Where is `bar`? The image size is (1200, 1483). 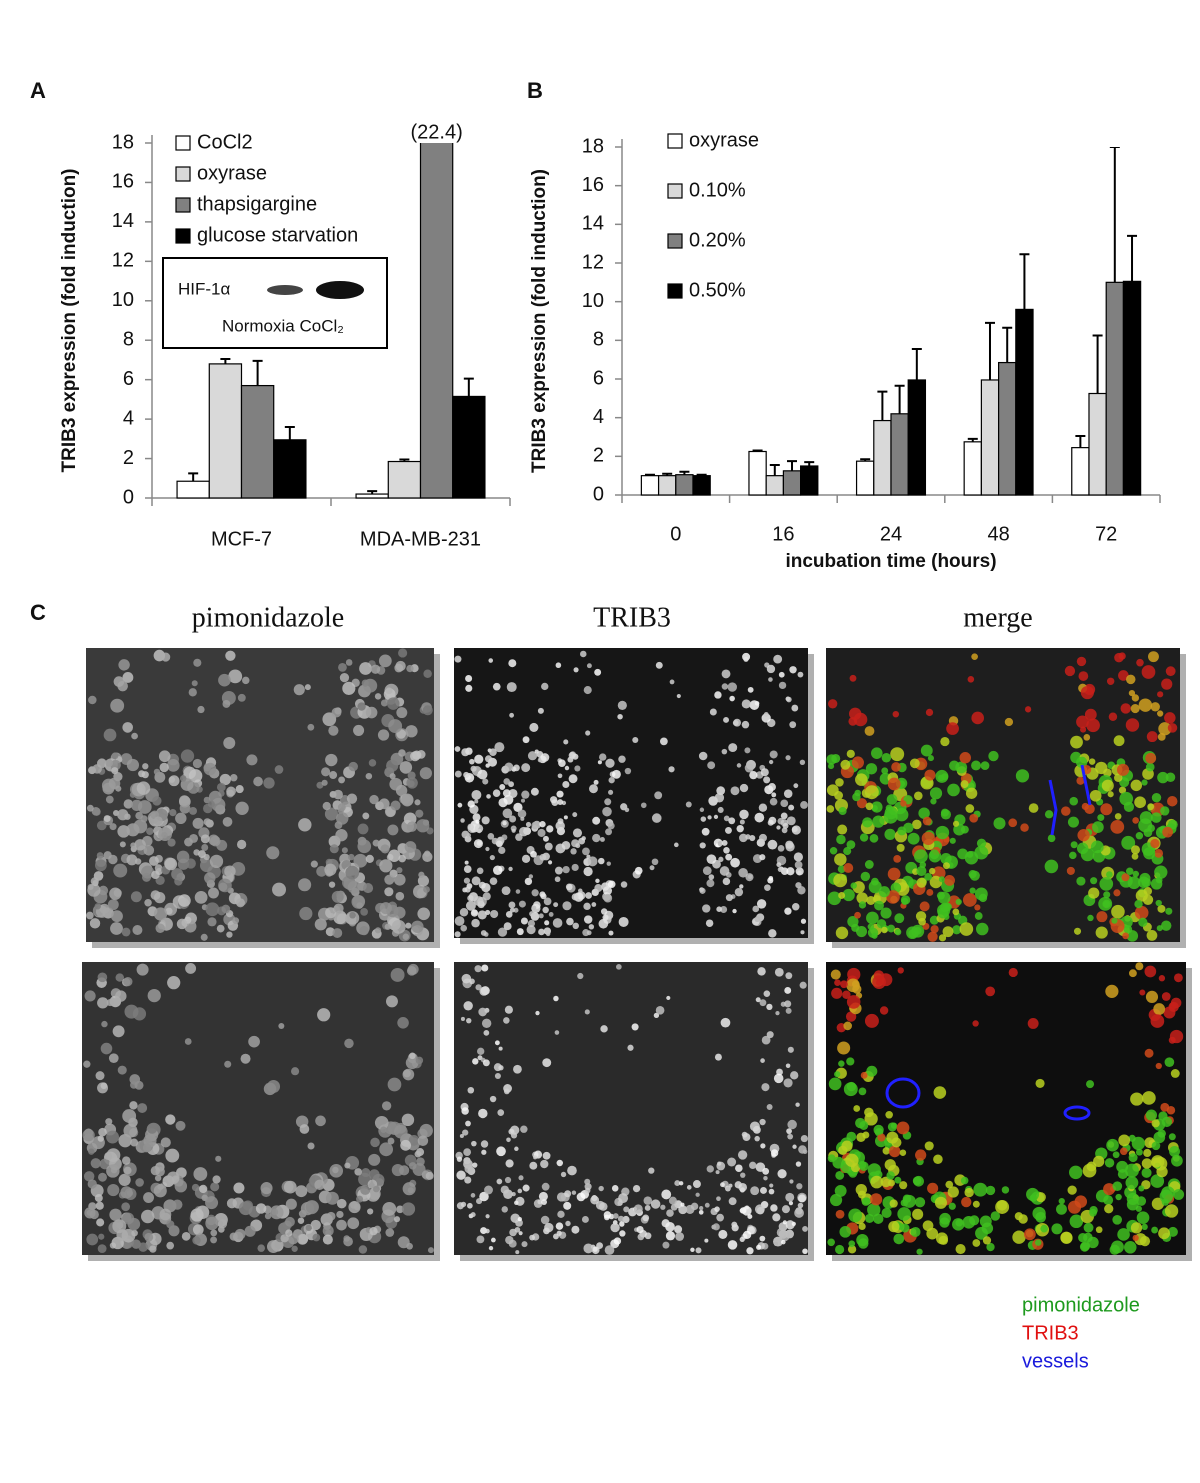
bar is located at coordinates (792, 483).